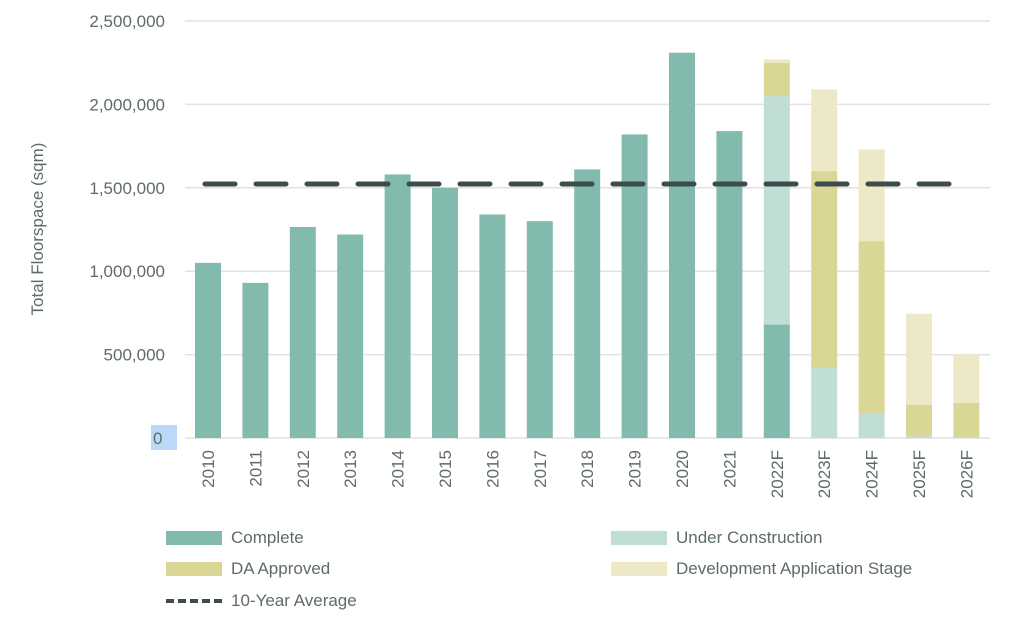  I want to click on x-tick-label: 2016, so click(492, 469).